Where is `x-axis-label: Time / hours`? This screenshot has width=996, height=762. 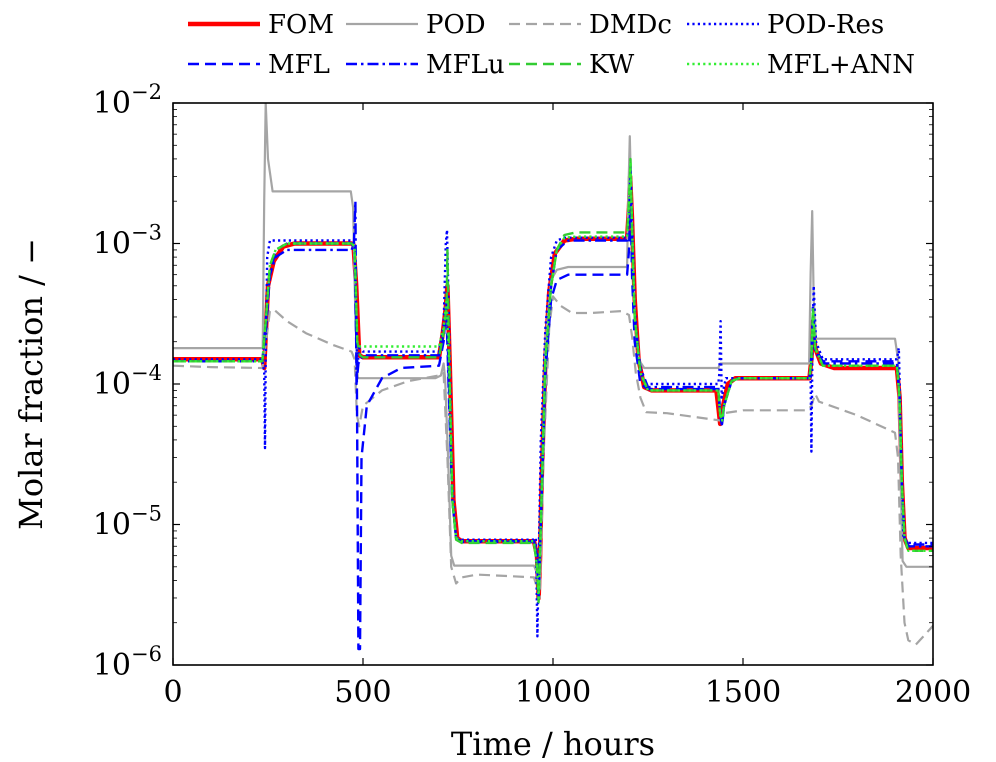 x-axis-label: Time / hours is located at coordinates (553, 743).